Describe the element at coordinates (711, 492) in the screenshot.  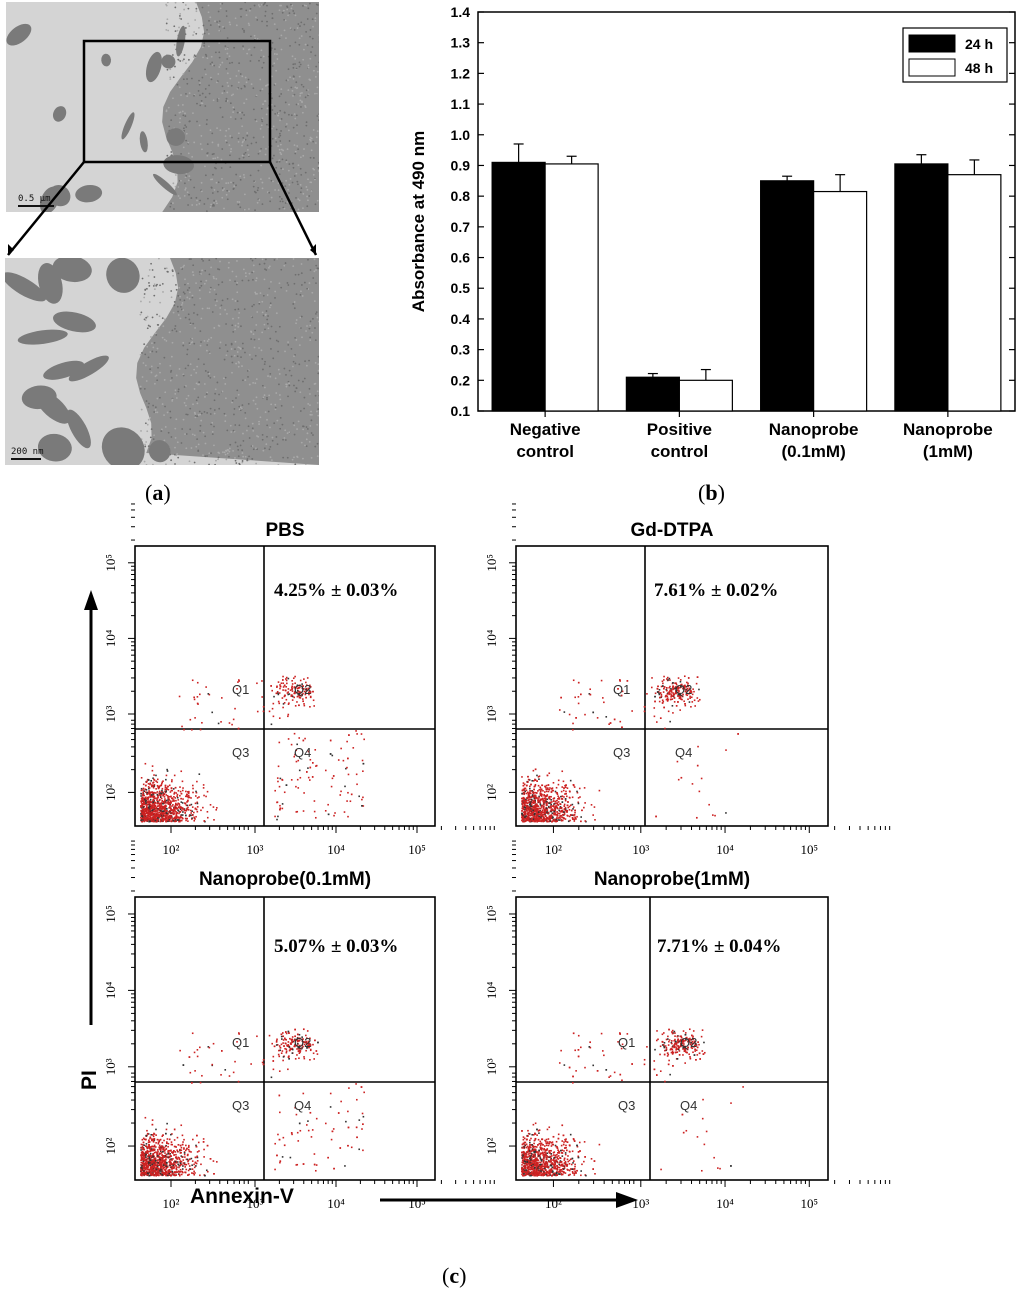
I see `panel-label-b: (b)` at that location.